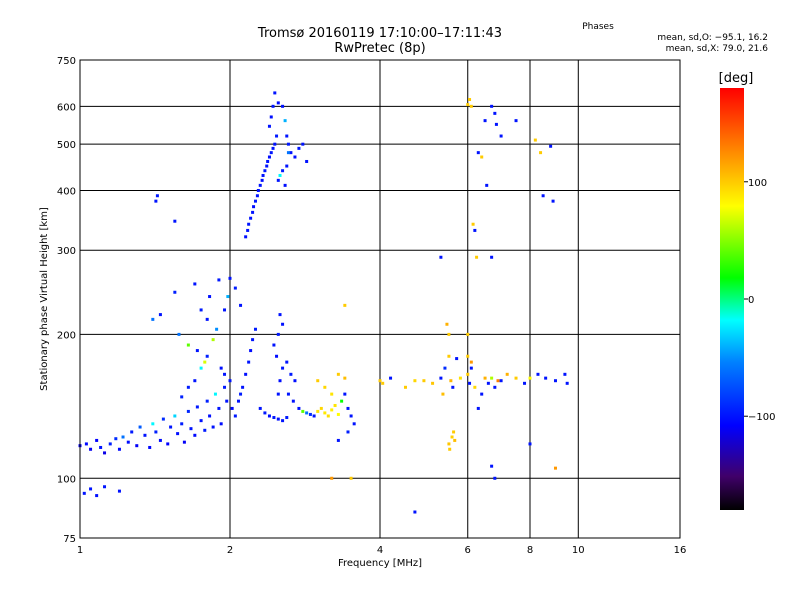 Image resolution: width=800 pixels, height=600 pixels. What do you see at coordinates (66, 191) in the screenshot?
I see `y-tick-label: 400` at bounding box center [66, 191].